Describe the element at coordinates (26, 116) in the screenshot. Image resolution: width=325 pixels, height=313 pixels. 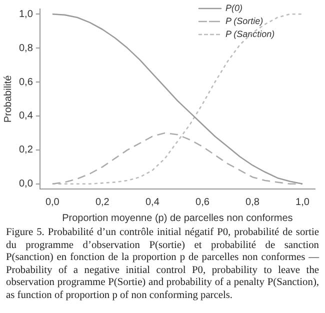
I see `y-tick-label: 0,4` at that location.